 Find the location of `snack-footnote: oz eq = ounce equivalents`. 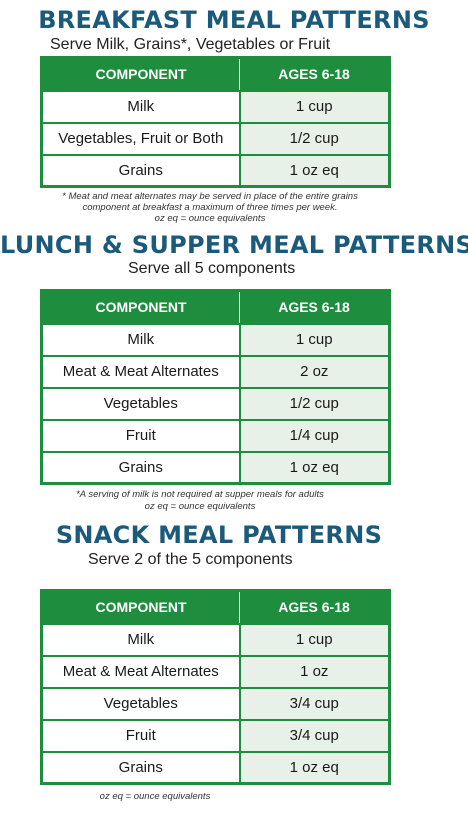

snack-footnote: oz eq = ounce equivalents is located at coordinates (155, 796).